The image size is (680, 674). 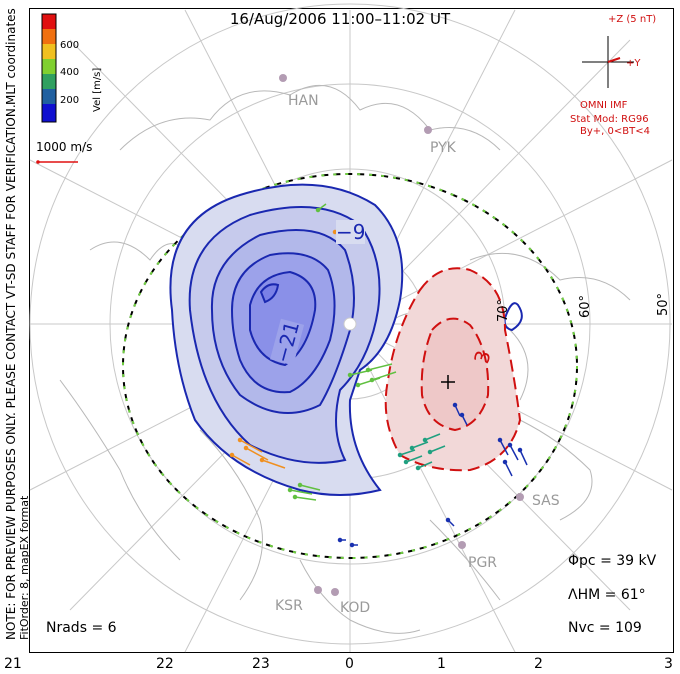 I want to click on nrads-value: = 6, so click(x=104, y=628).